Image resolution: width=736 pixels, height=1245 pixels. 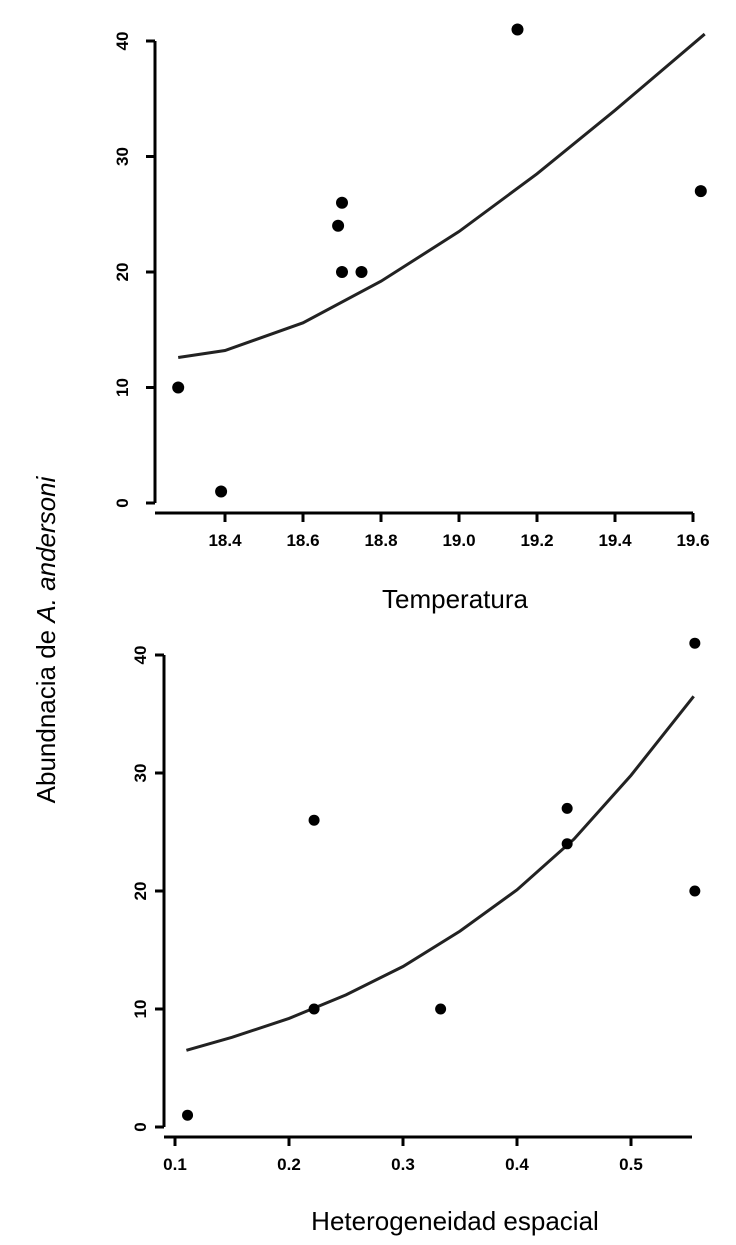 What do you see at coordinates (692, 540) in the screenshot?
I see `x-tick-label: 19.6` at bounding box center [692, 540].